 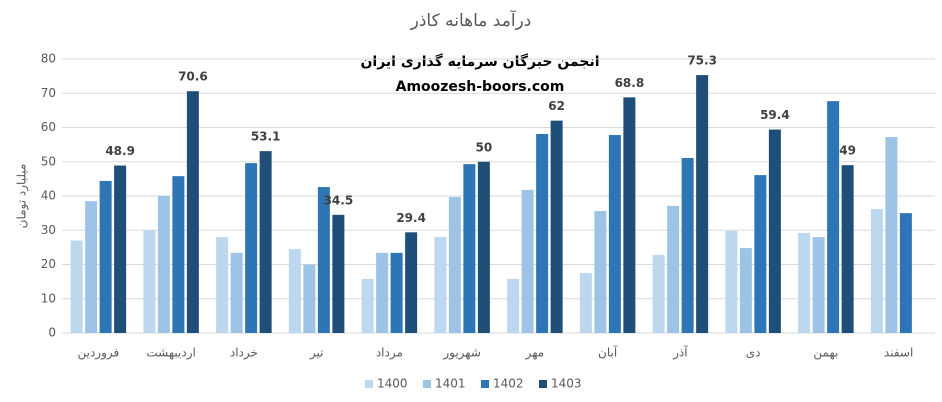 I want to click on x-tick-label: فروردین, so click(x=98, y=353).